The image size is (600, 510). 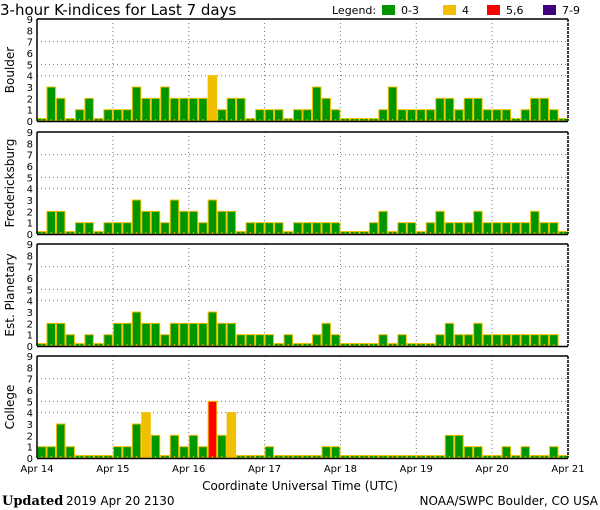 What do you see at coordinates (112, 469) in the screenshot?
I see `x-tick-label: Apr 15` at bounding box center [112, 469].